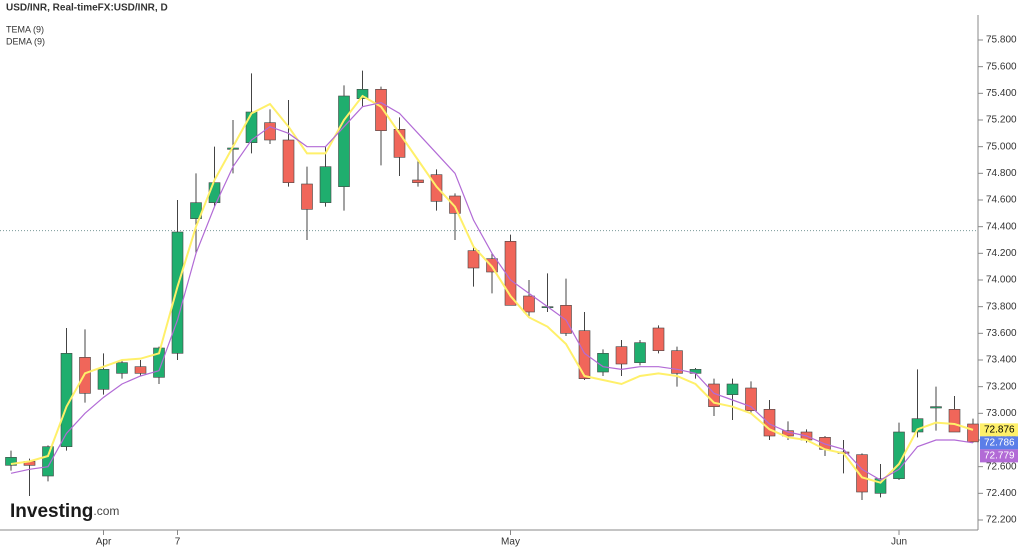 The height and width of the screenshot is (550, 1024). What do you see at coordinates (178, 542) in the screenshot?
I see `x-tick-label: 7` at bounding box center [178, 542].